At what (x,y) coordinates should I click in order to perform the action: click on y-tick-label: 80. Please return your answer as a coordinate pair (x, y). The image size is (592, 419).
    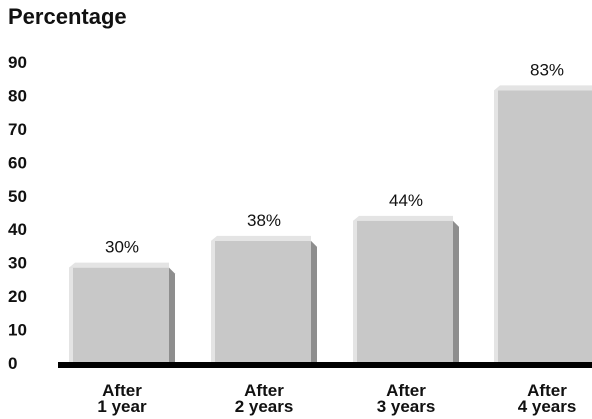
    Looking at the image, I should click on (17, 95).